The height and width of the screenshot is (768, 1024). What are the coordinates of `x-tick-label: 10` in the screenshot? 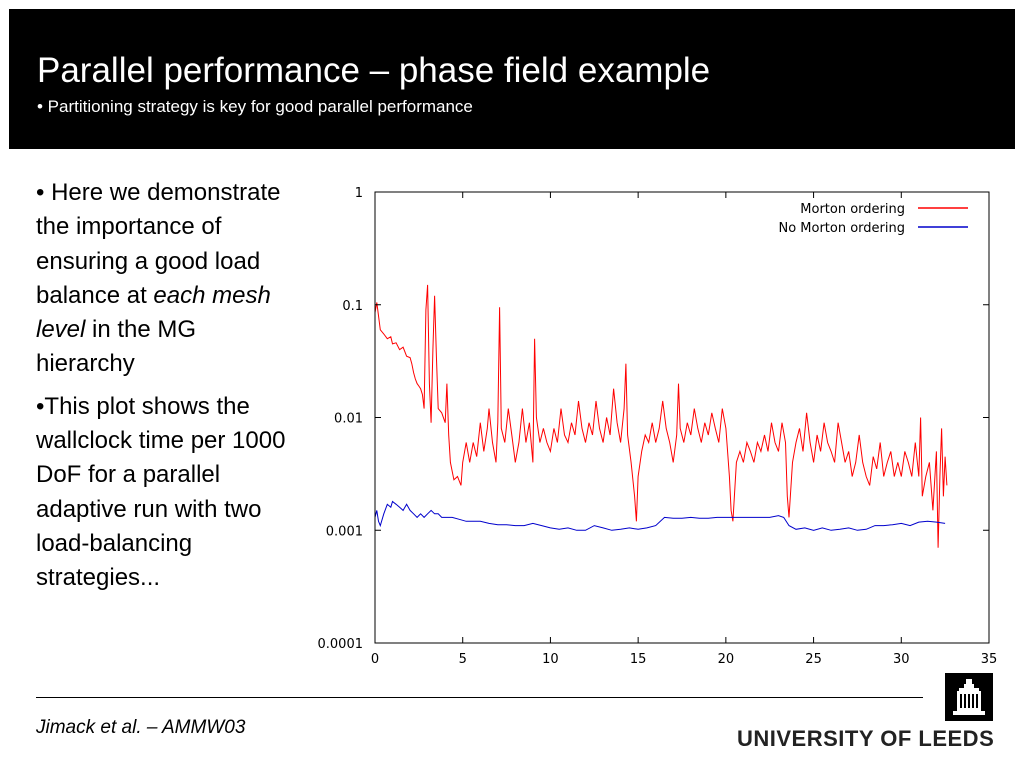 It's located at (550, 659).